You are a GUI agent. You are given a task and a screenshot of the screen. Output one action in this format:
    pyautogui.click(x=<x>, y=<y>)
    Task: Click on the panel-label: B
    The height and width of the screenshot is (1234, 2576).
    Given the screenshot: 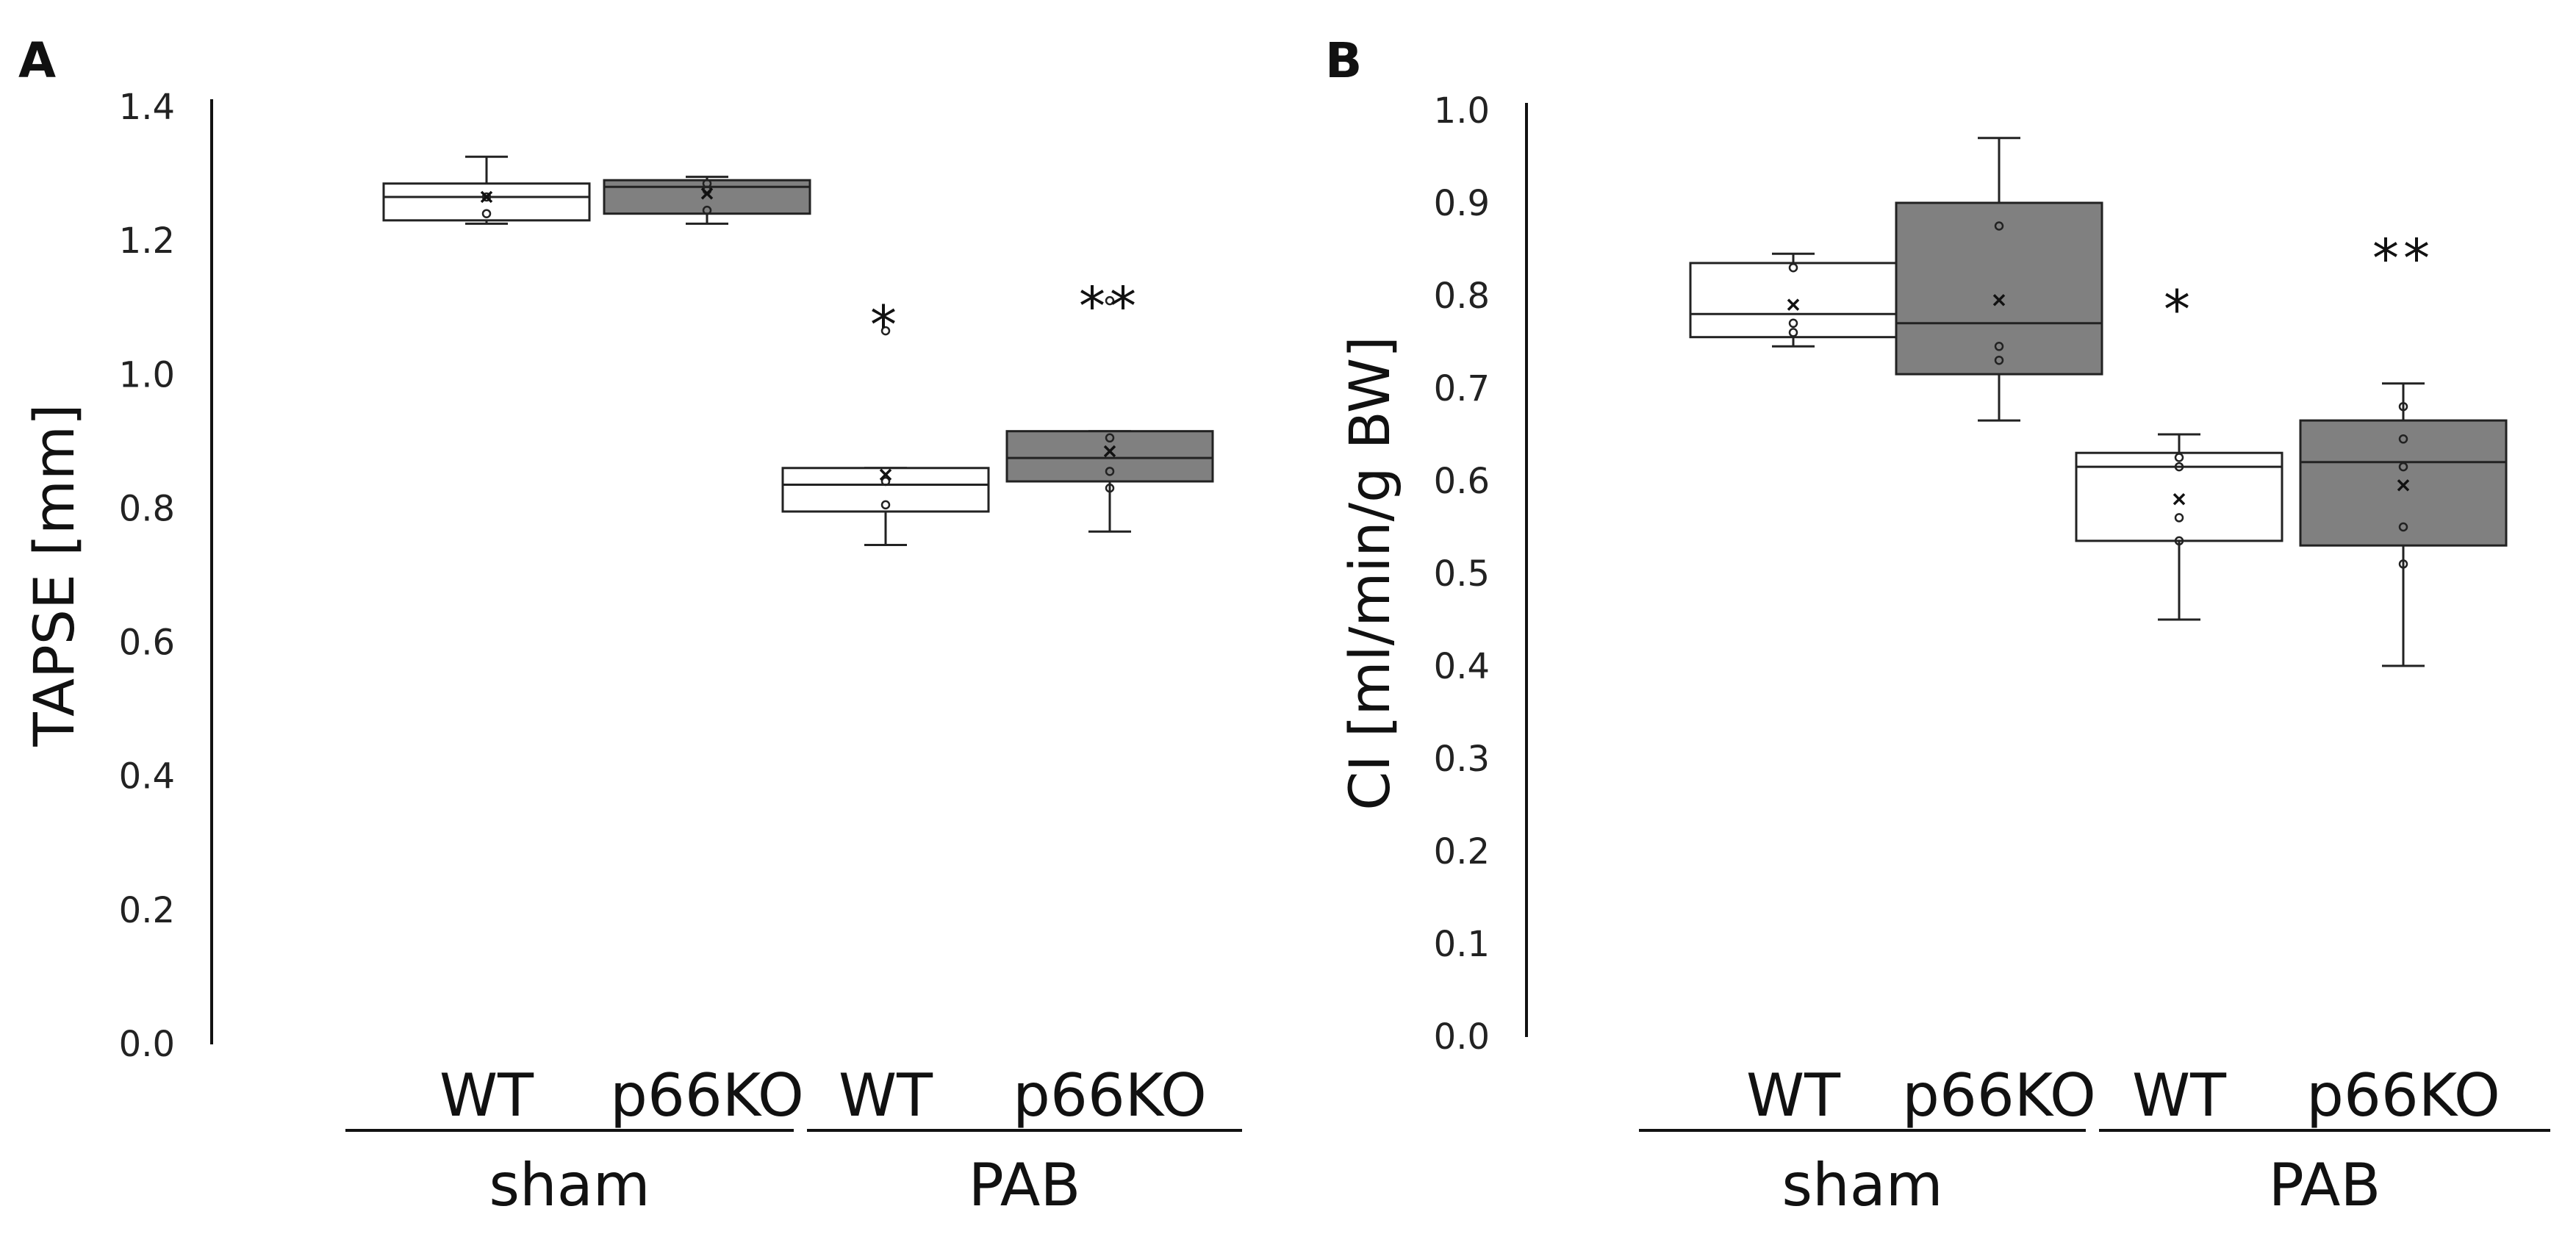 What is the action you would take?
    pyautogui.click(x=1343, y=60)
    